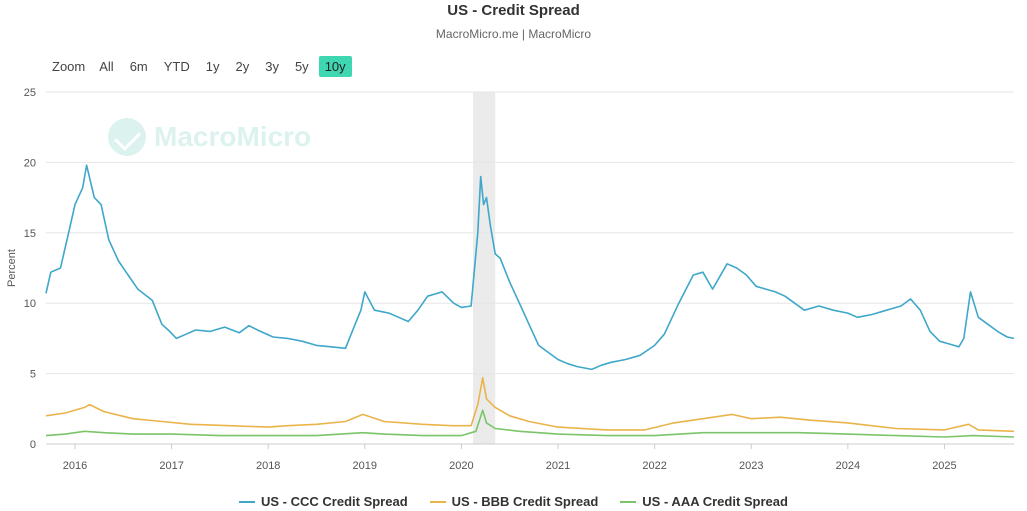 The height and width of the screenshot is (511, 1027). What do you see at coordinates (558, 466) in the screenshot?
I see `x-tick-label: 2021` at bounding box center [558, 466].